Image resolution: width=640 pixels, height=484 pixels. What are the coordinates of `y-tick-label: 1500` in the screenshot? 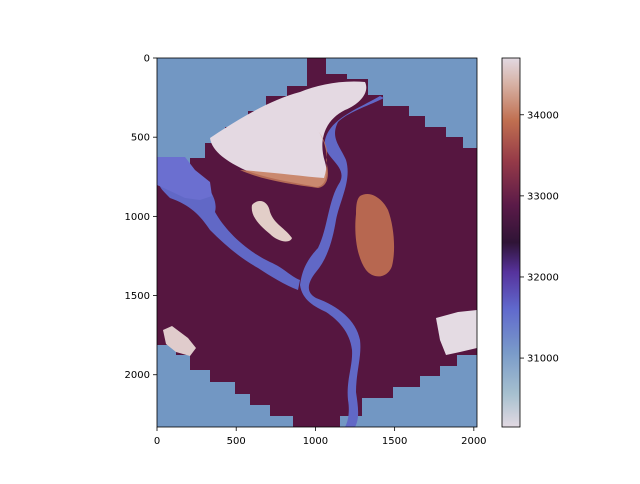 It's located at (137, 296).